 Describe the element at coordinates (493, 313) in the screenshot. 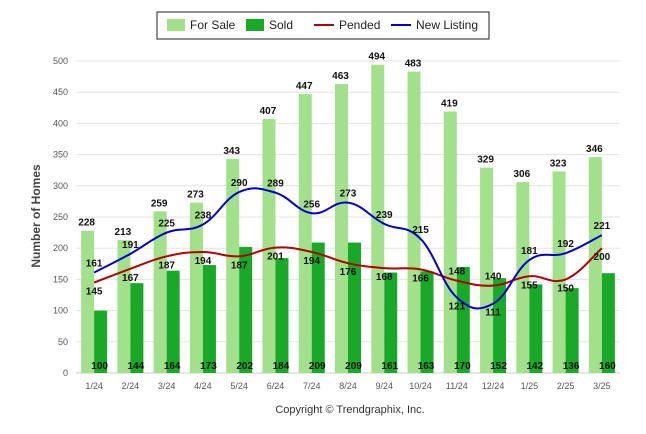

I see `label-new-listing: 111` at that location.